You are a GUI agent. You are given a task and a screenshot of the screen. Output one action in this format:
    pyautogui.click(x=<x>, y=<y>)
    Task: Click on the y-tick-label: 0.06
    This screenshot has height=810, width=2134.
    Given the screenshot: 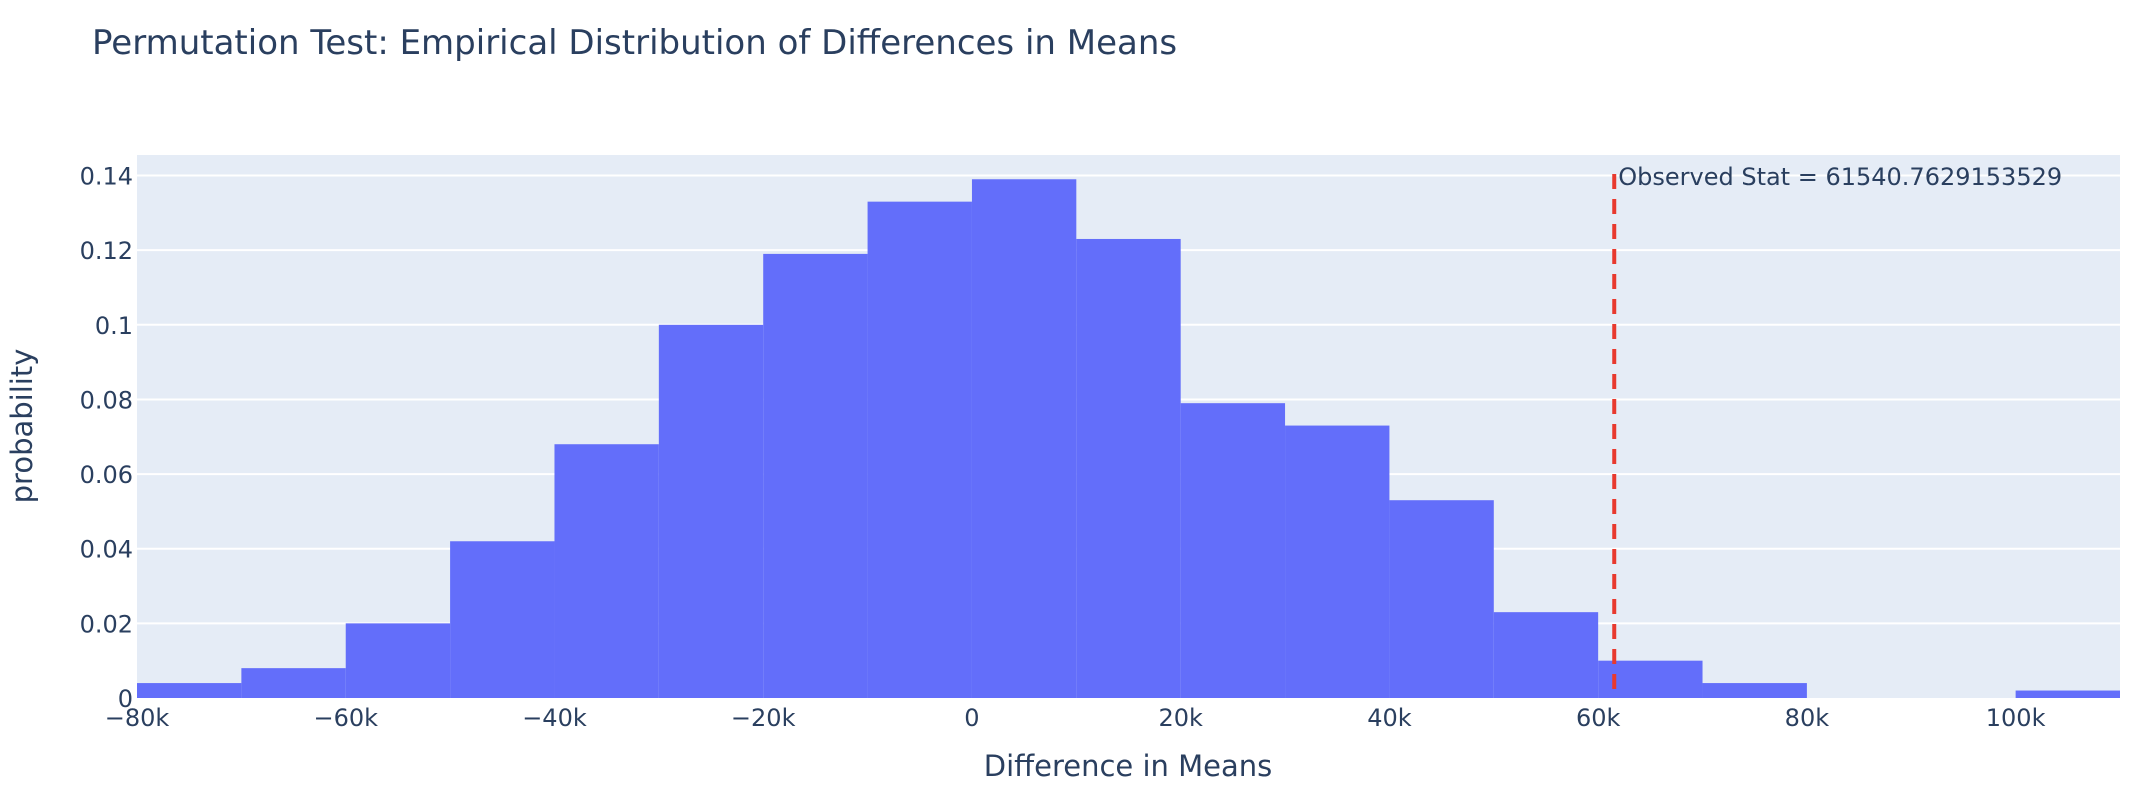 What is the action you would take?
    pyautogui.click(x=106, y=475)
    